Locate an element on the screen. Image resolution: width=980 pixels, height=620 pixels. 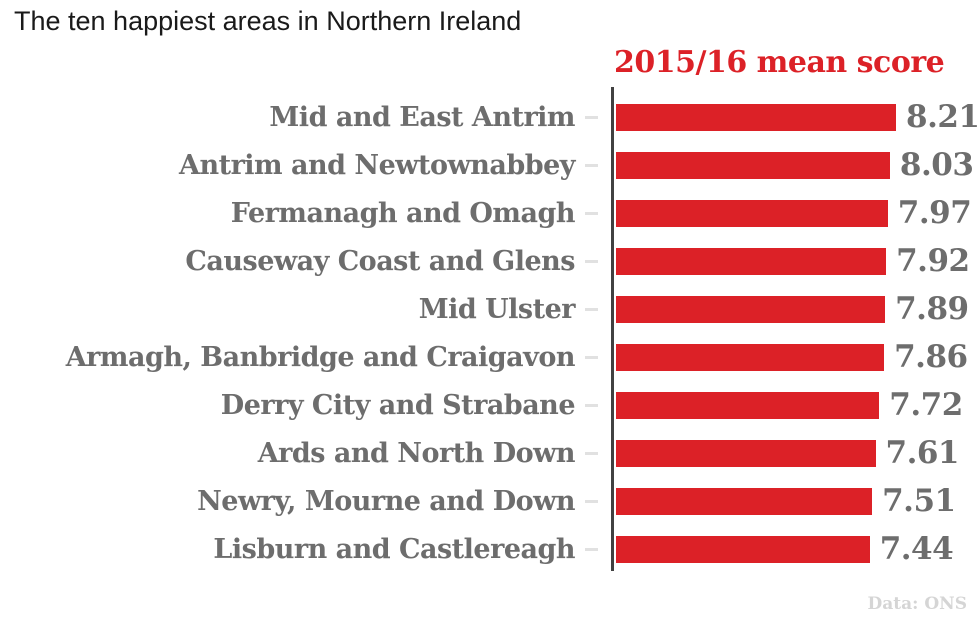
category-label: Mid and East Antrim is located at coordinates (422, 117).